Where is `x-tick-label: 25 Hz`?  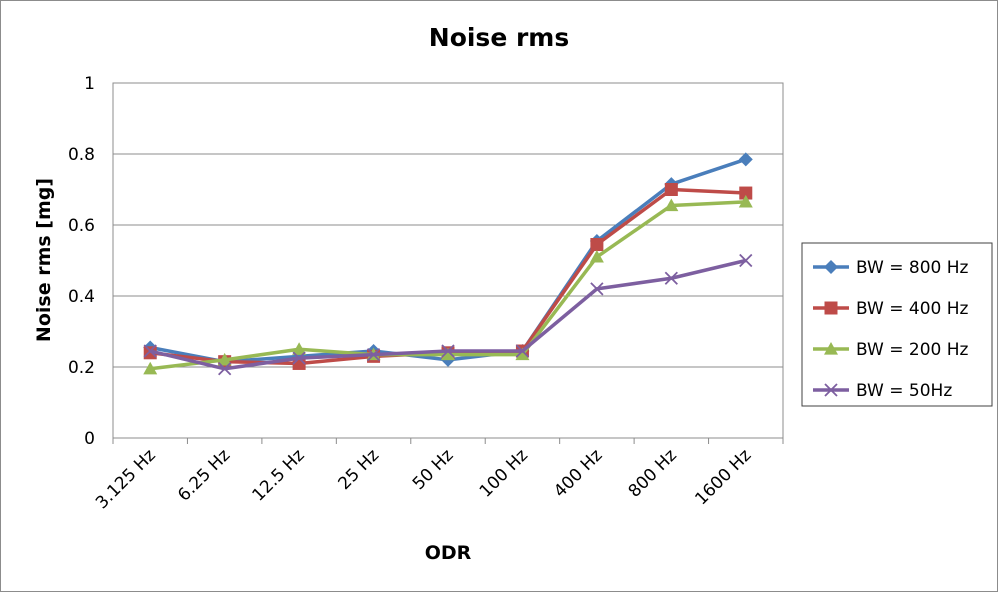
x-tick-label: 25 Hz is located at coordinates (358, 469).